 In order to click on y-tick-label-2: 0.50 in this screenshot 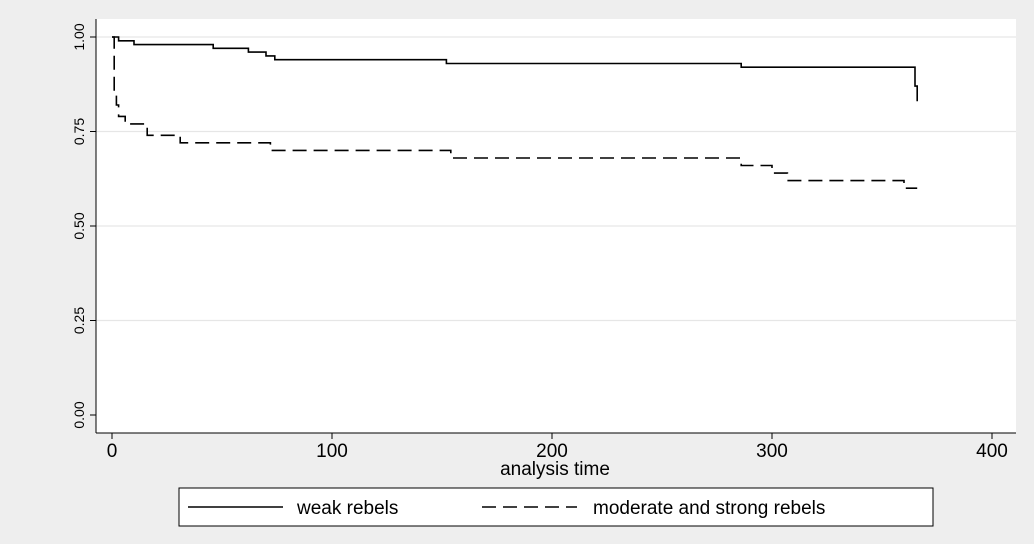, I will do `click(79, 225)`.